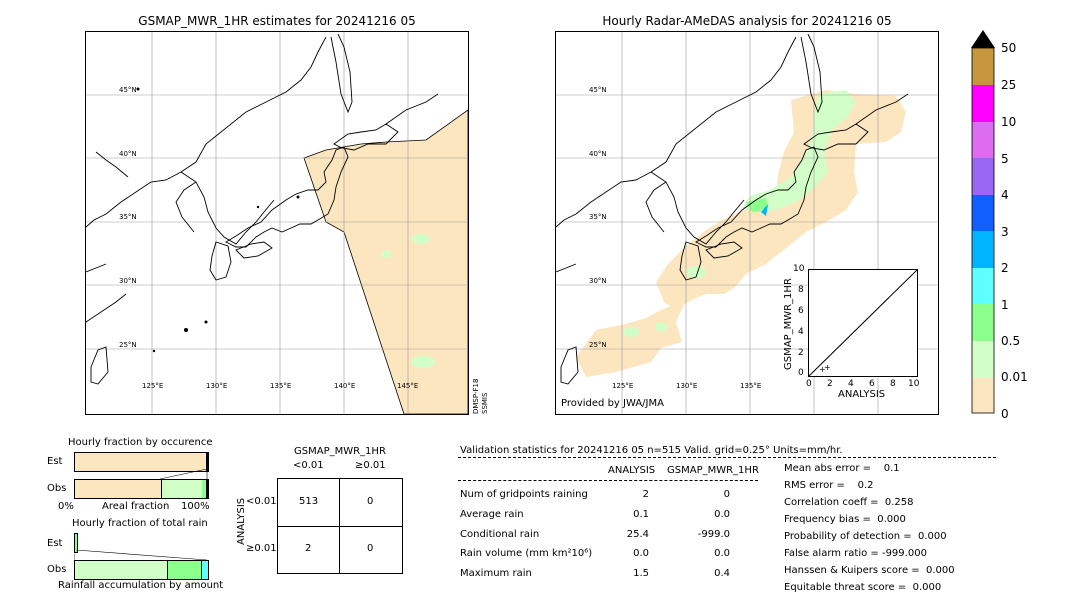 The height and width of the screenshot is (612, 1080). Describe the element at coordinates (128, 345) in the screenshot. I see `left-lat-25: 25°N` at that location.